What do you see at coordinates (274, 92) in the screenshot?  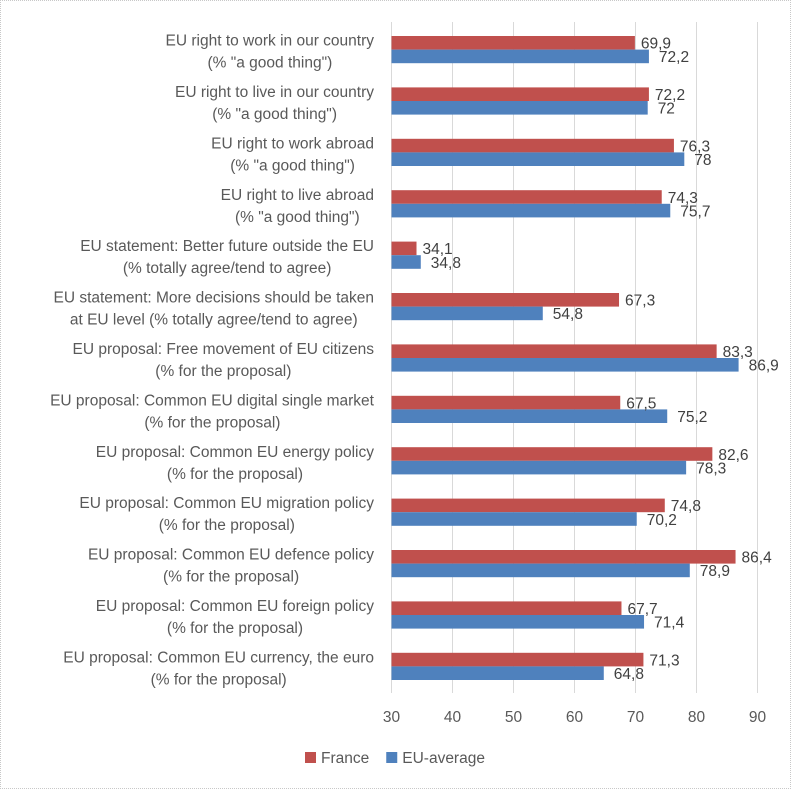 I see `category-label: EU right to live in our country` at bounding box center [274, 92].